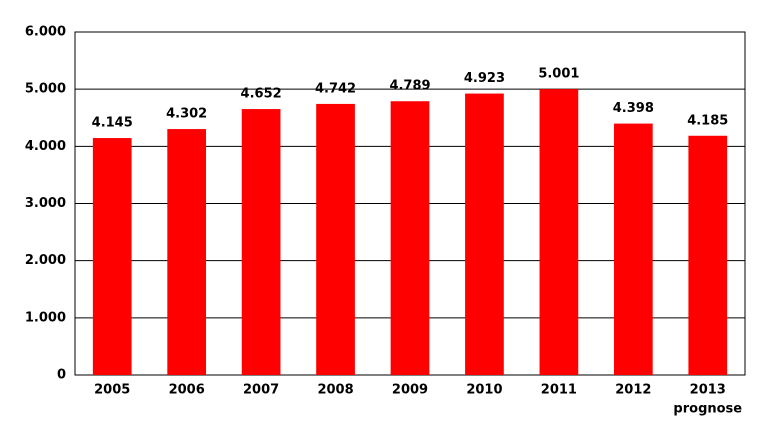 The height and width of the screenshot is (440, 768). I want to click on value-label: 4.652, so click(261, 94).